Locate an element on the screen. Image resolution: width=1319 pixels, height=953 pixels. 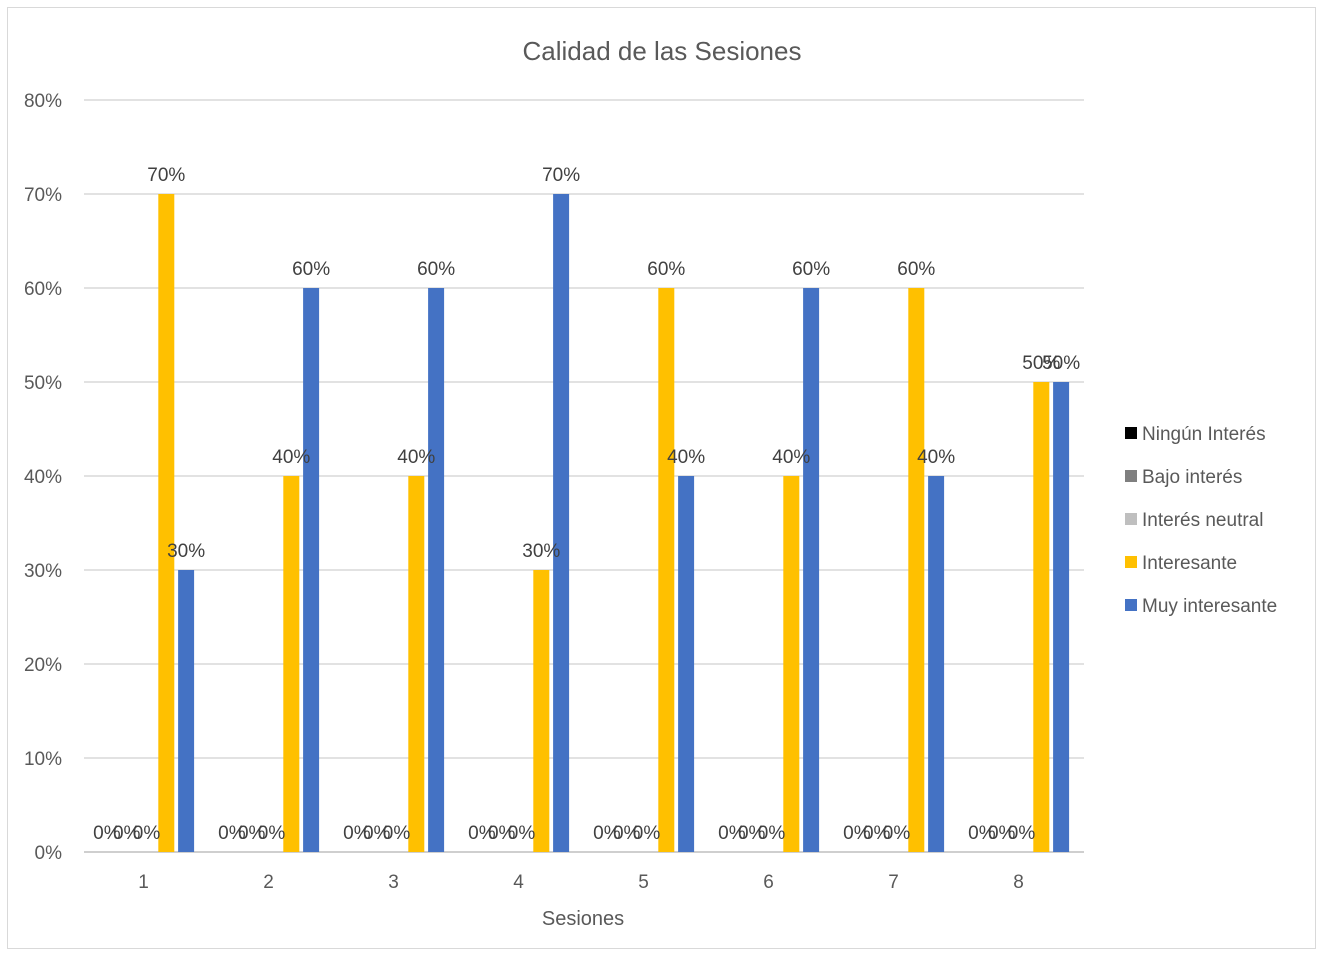
chart-title: Calidad de las Sesiones is located at coordinates (662, 51).